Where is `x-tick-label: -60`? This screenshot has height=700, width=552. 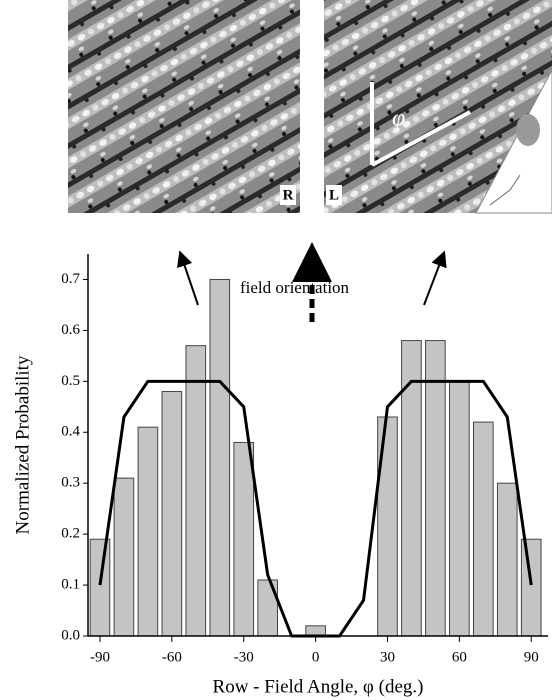 x-tick-label: -60 is located at coordinates (172, 657).